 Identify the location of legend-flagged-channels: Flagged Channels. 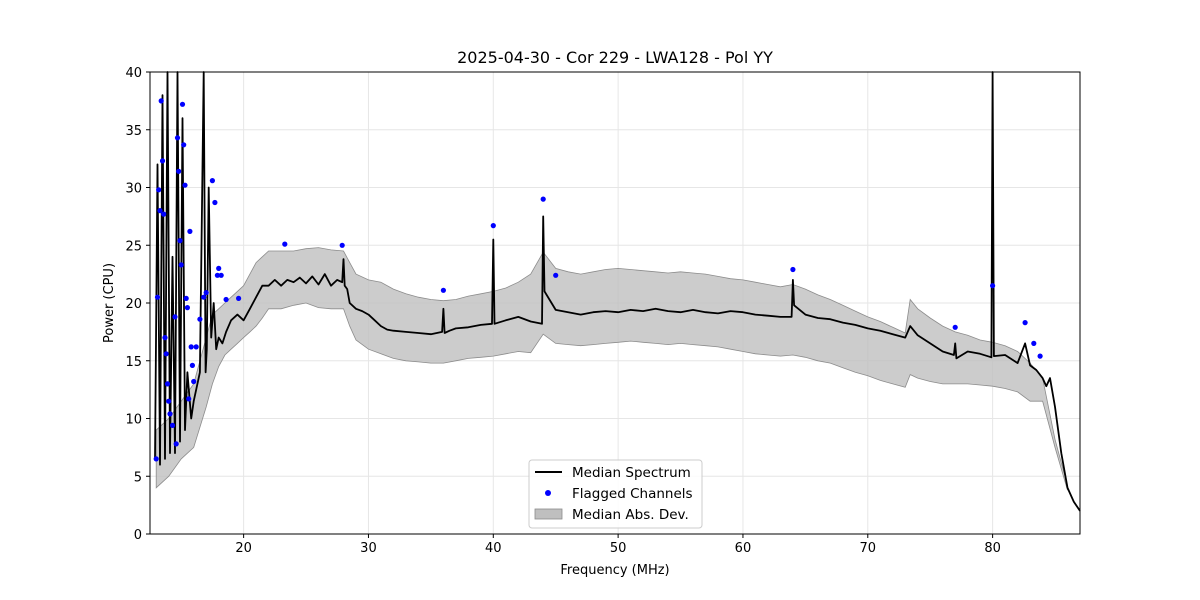
(632, 494).